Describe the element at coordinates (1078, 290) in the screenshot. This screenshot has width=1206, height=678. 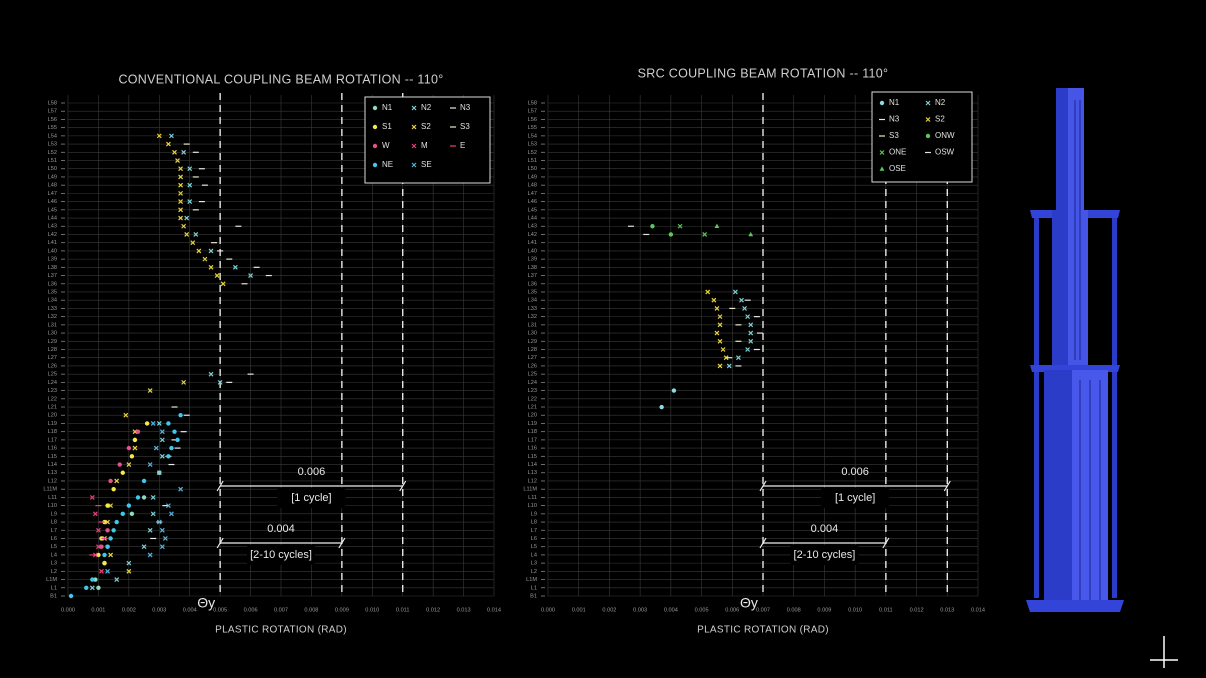
I see `tower-mid-face` at that location.